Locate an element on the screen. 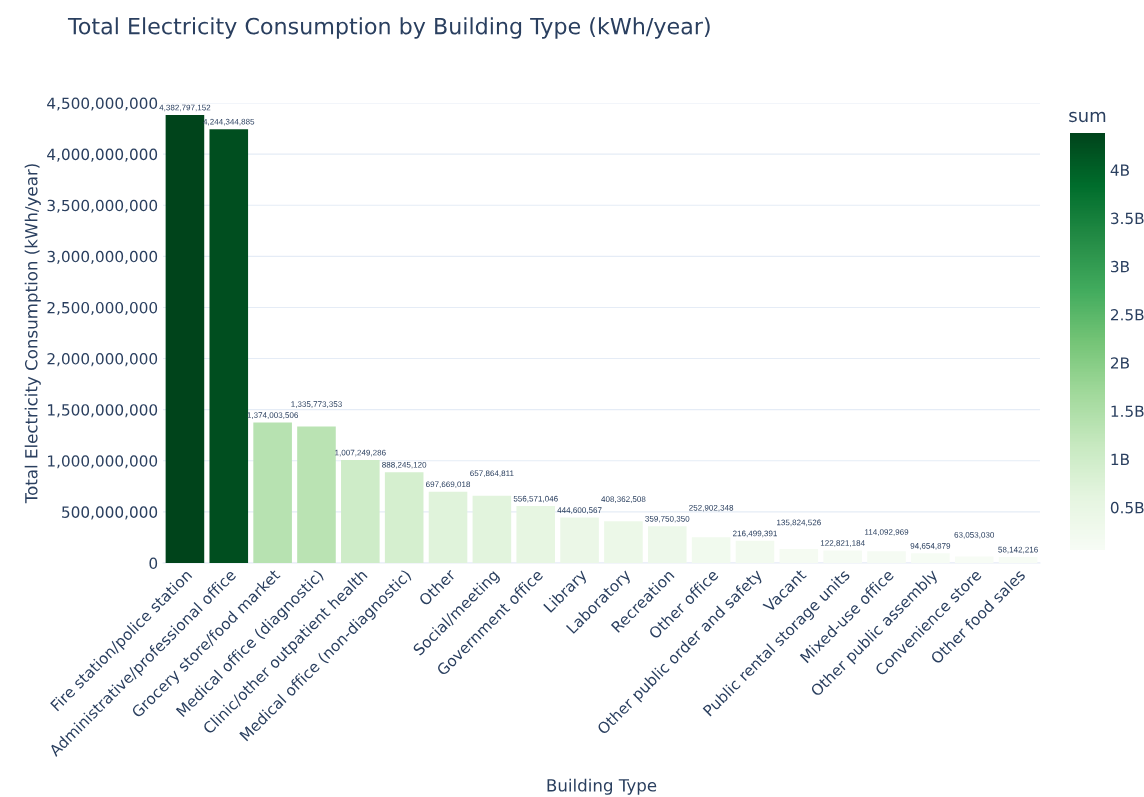 Image resolution: width=1144 pixels, height=797 pixels. y-tick-label: 0 is located at coordinates (153, 563).